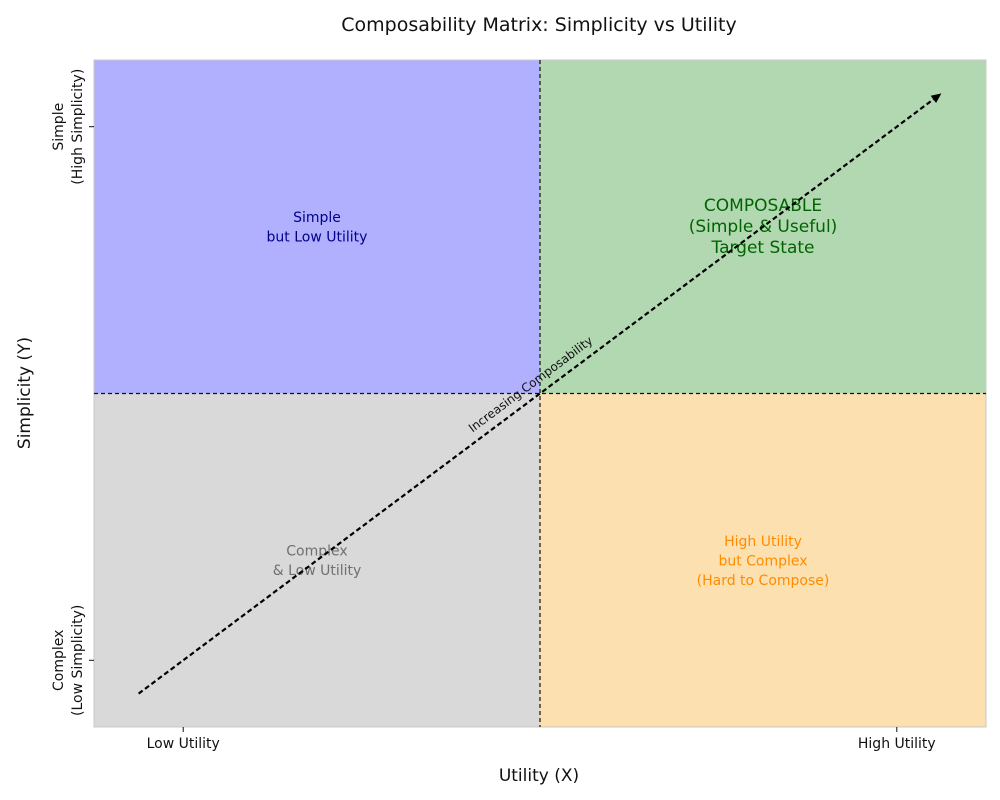 The image size is (1000, 800). What do you see at coordinates (68, 660) in the screenshot?
I see `y-tick-label: Complex (Low Simplicity)` at bounding box center [68, 660].